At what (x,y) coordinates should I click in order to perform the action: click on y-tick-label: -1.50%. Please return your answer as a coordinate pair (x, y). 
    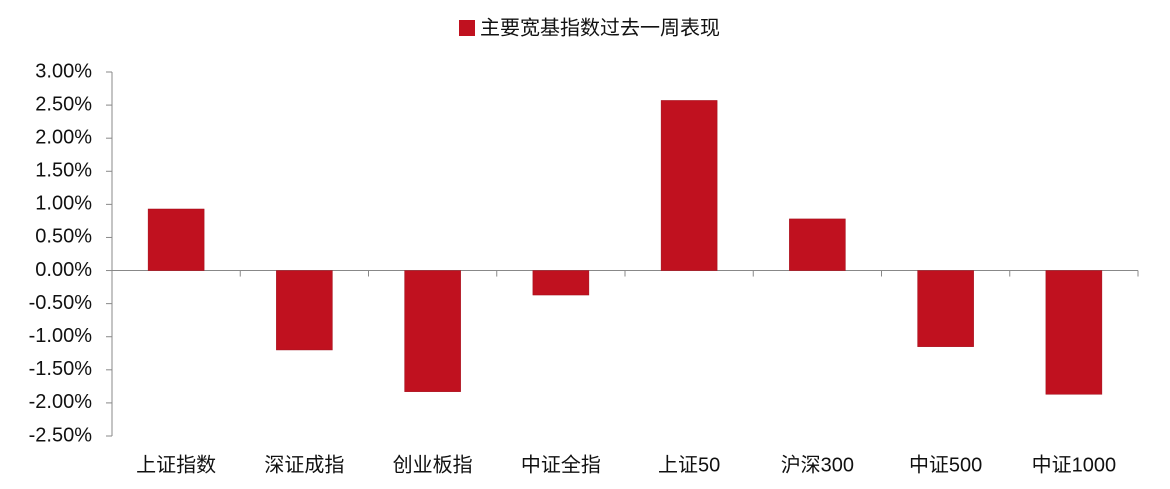
    Looking at the image, I should click on (61, 369).